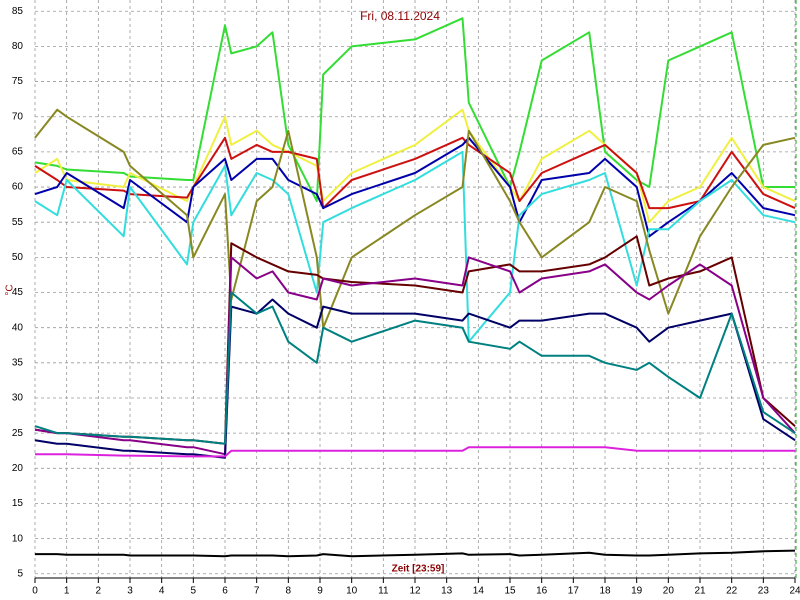  Describe the element at coordinates (18, 81) in the screenshot. I see `y-tick-label: 75` at that location.